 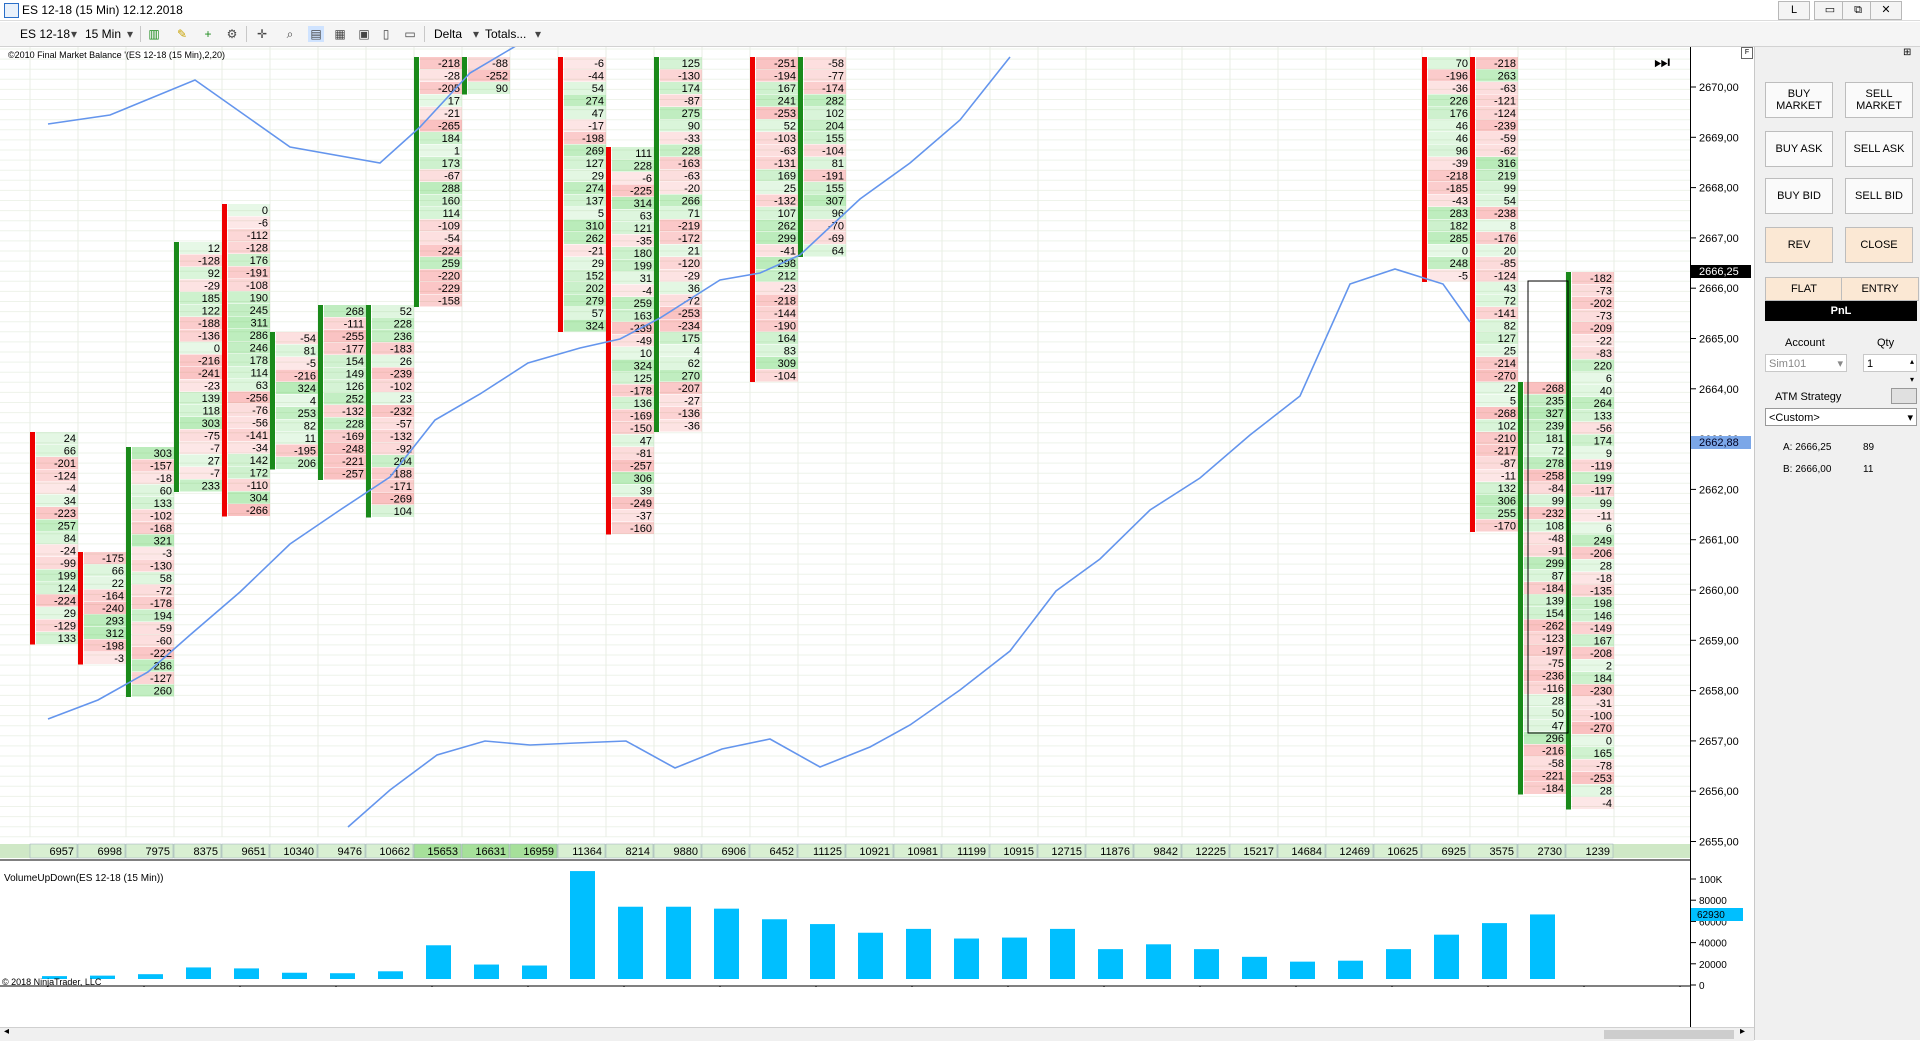 What do you see at coordinates (877, 1033) in the screenshot?
I see `horizontal-scrollbar: ◂ ▸` at bounding box center [877, 1033].